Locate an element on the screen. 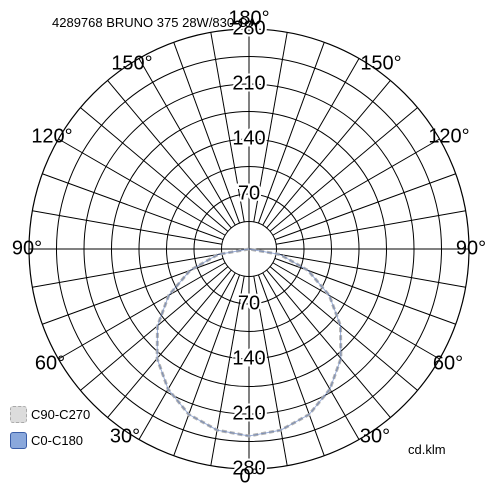  legend-swatch-c0-c180 is located at coordinates (18, 440).